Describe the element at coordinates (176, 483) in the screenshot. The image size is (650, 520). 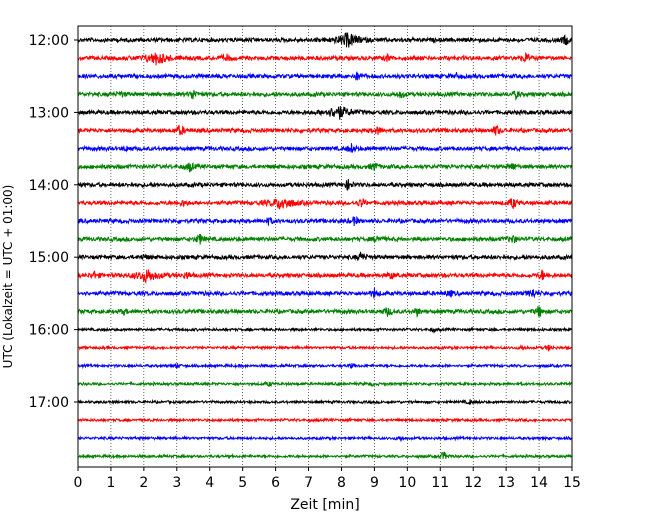
I see `x-tick-label-3: 3` at that location.